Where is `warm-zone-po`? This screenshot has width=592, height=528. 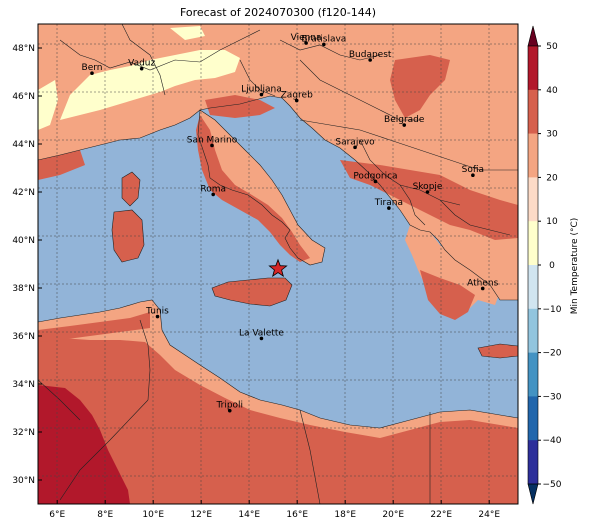
warm-zone-po is located at coordinates (240, 106).